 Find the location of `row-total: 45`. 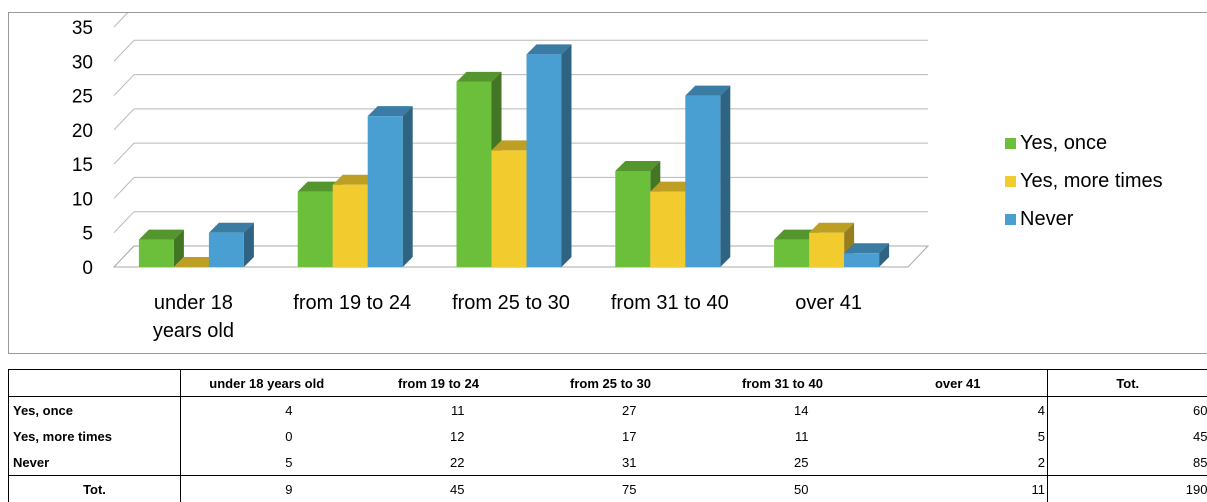

row-total: 45 is located at coordinates (1127, 436).